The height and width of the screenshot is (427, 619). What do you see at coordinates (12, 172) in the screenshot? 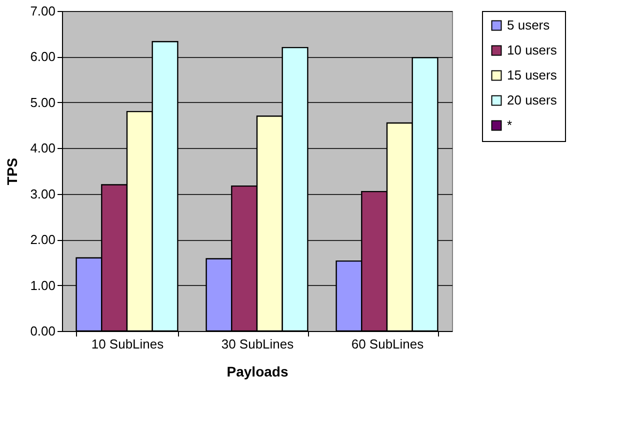
I see `y-axis-title: TPS` at bounding box center [12, 172].